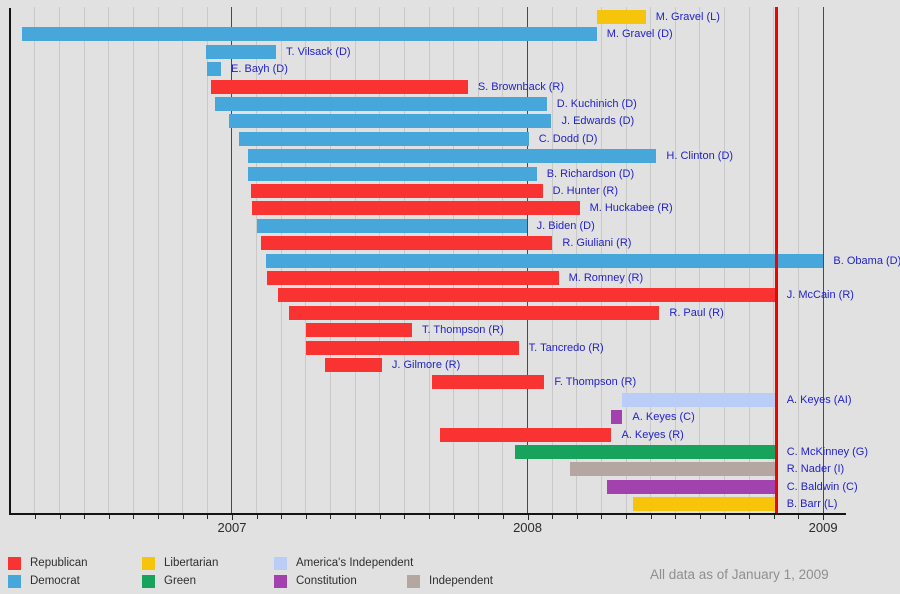 This screenshot has height=594, width=900. I want to click on bar-label: J. Gilmore (R), so click(426, 365).